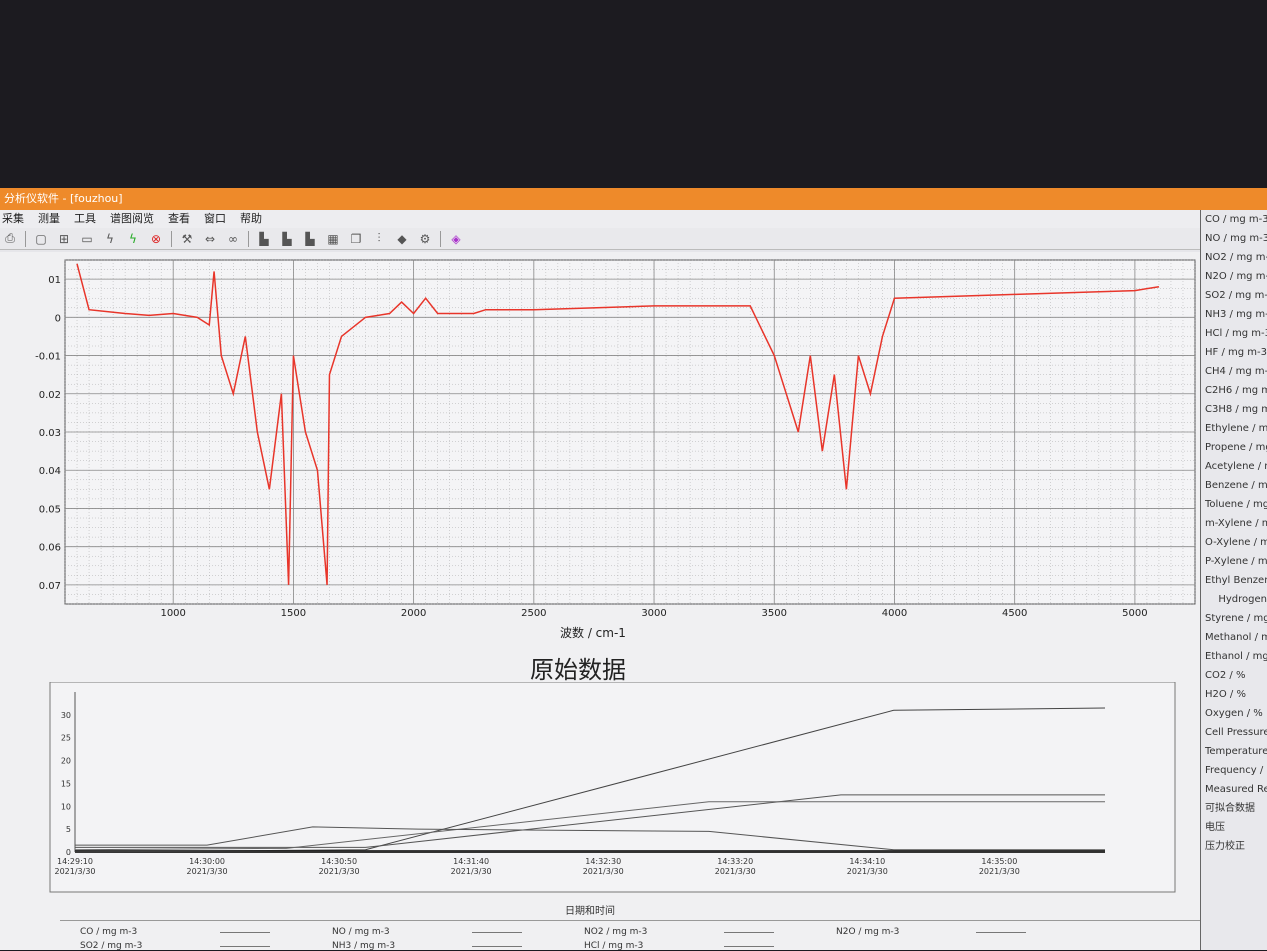  What do you see at coordinates (867, 861) in the screenshot?
I see `x-tick-time: 14:34:10` at bounding box center [867, 861].